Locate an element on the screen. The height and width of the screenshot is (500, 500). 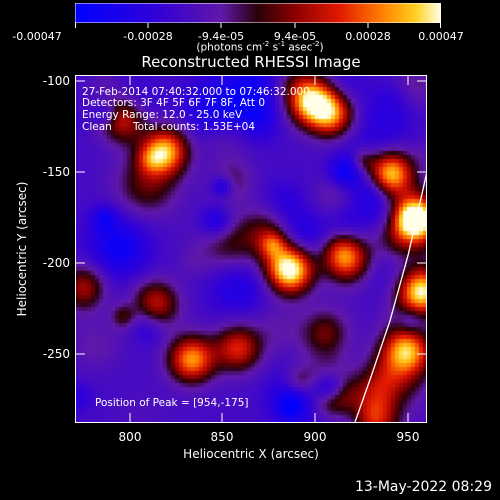
annotation-algorithm: Clean is located at coordinates (97, 127).